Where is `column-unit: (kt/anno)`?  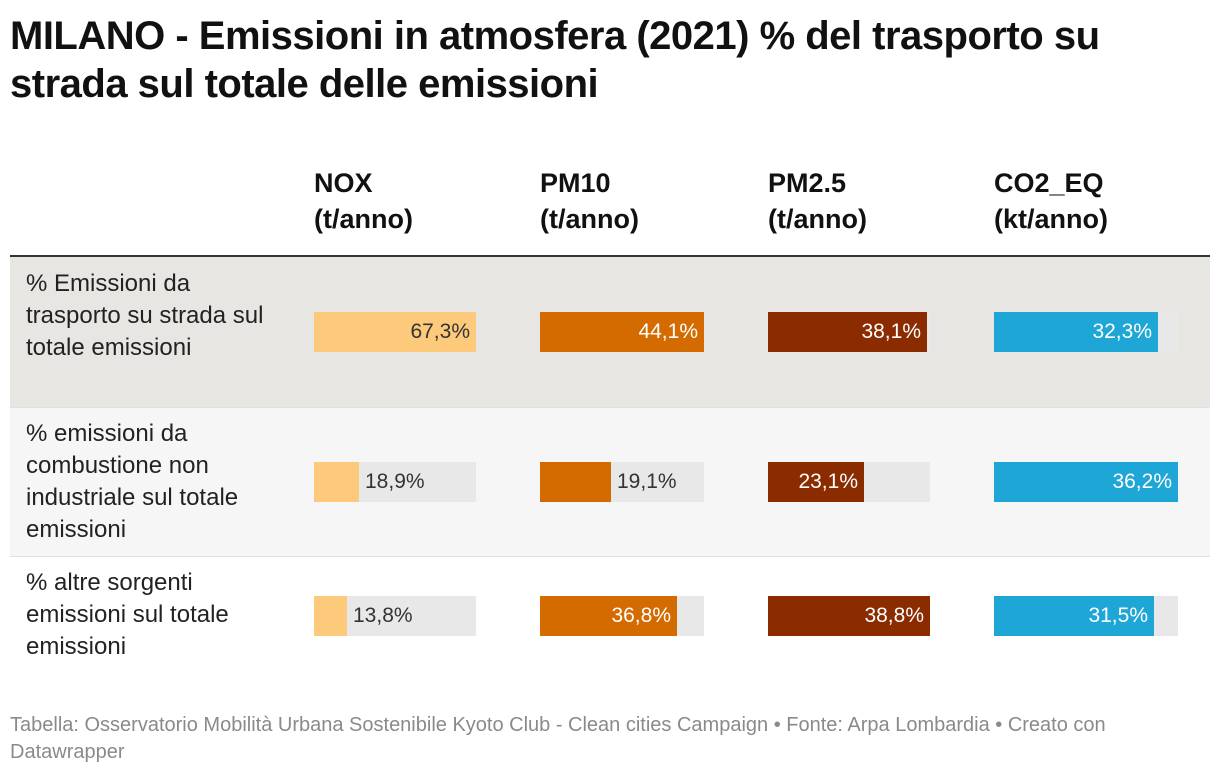
column-unit: (kt/anno) is located at coordinates (1051, 219).